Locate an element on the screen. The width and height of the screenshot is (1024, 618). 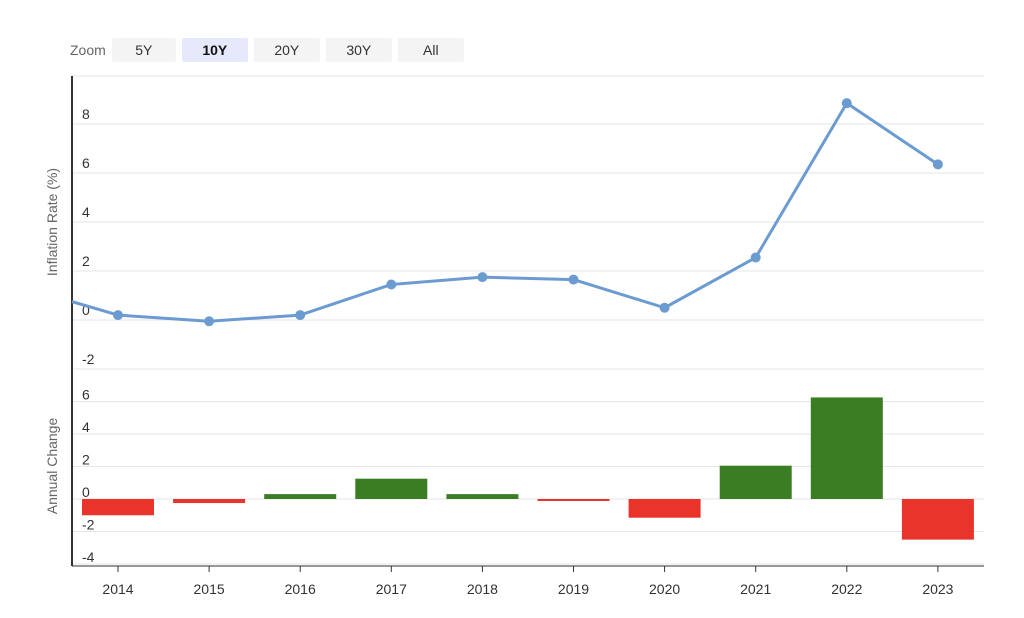
y-axis-title-annual-change: Annual Change is located at coordinates (52, 466).